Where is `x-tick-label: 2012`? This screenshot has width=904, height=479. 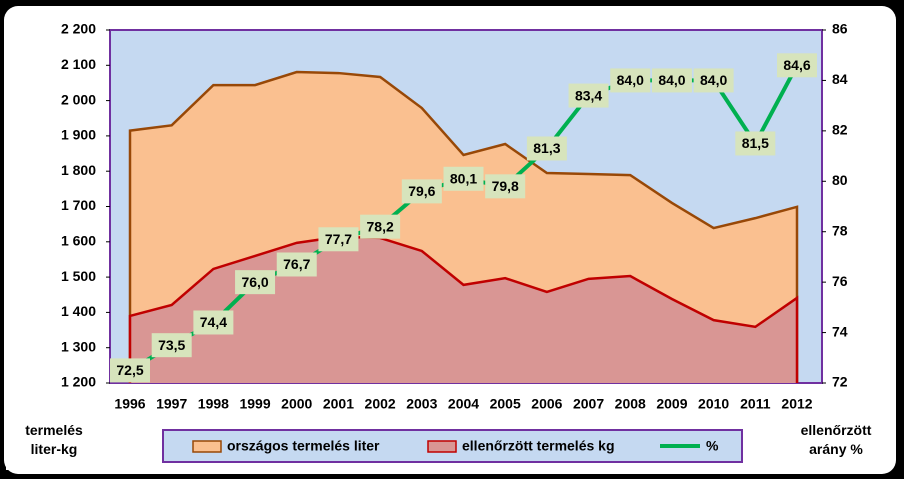
x-tick-label: 2012 is located at coordinates (796, 404).